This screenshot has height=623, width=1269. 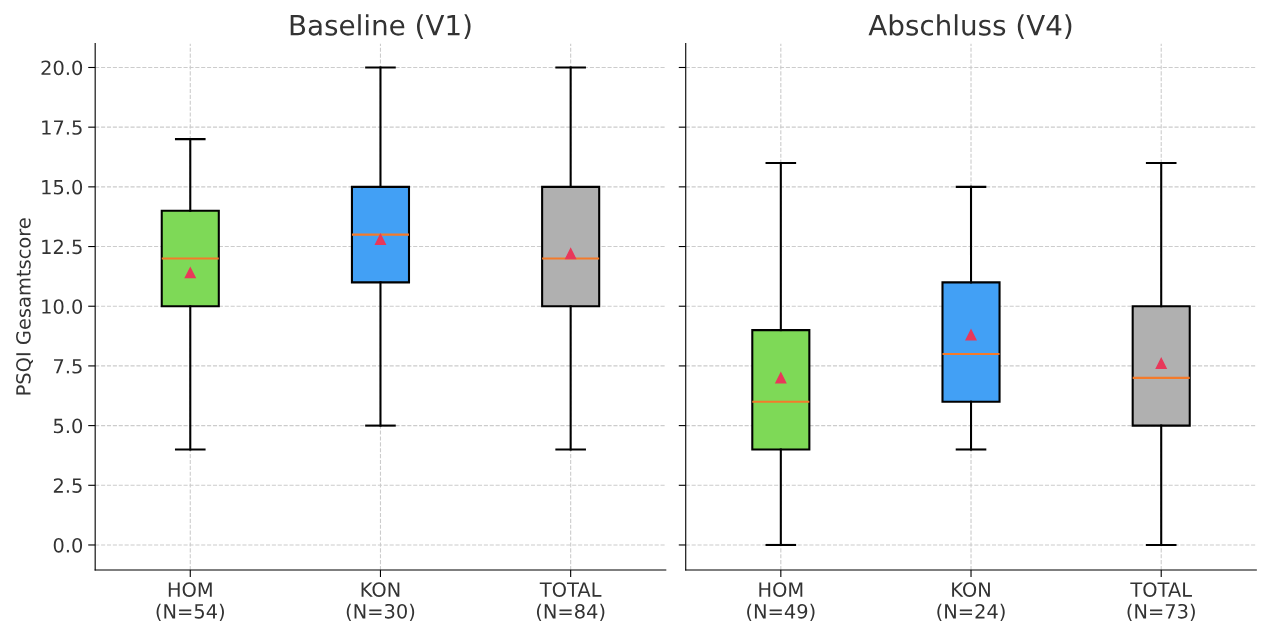 I want to click on x-tick-label: TOTAL (N=73), so click(x=1161, y=601).